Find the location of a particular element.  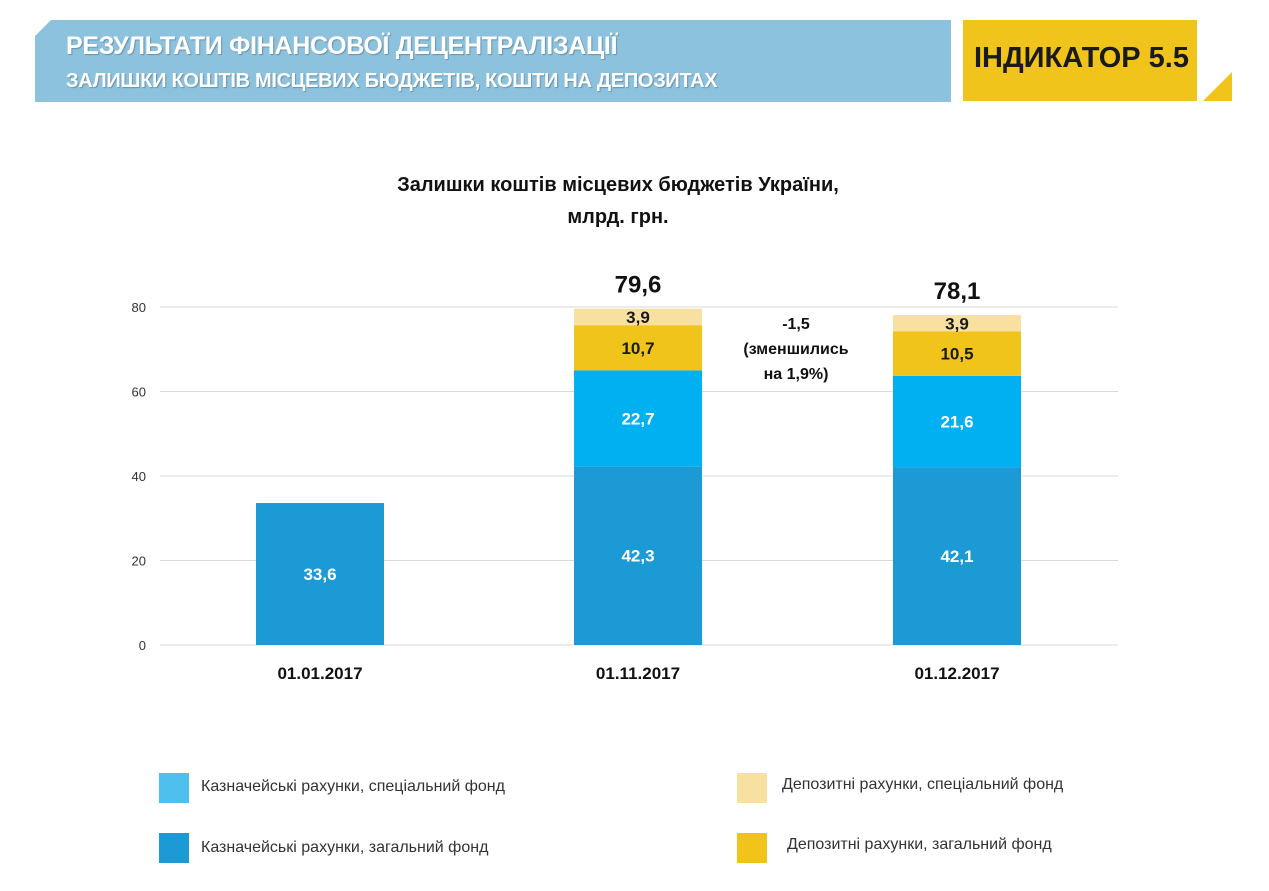

data-label: 10,7 is located at coordinates (637, 348).